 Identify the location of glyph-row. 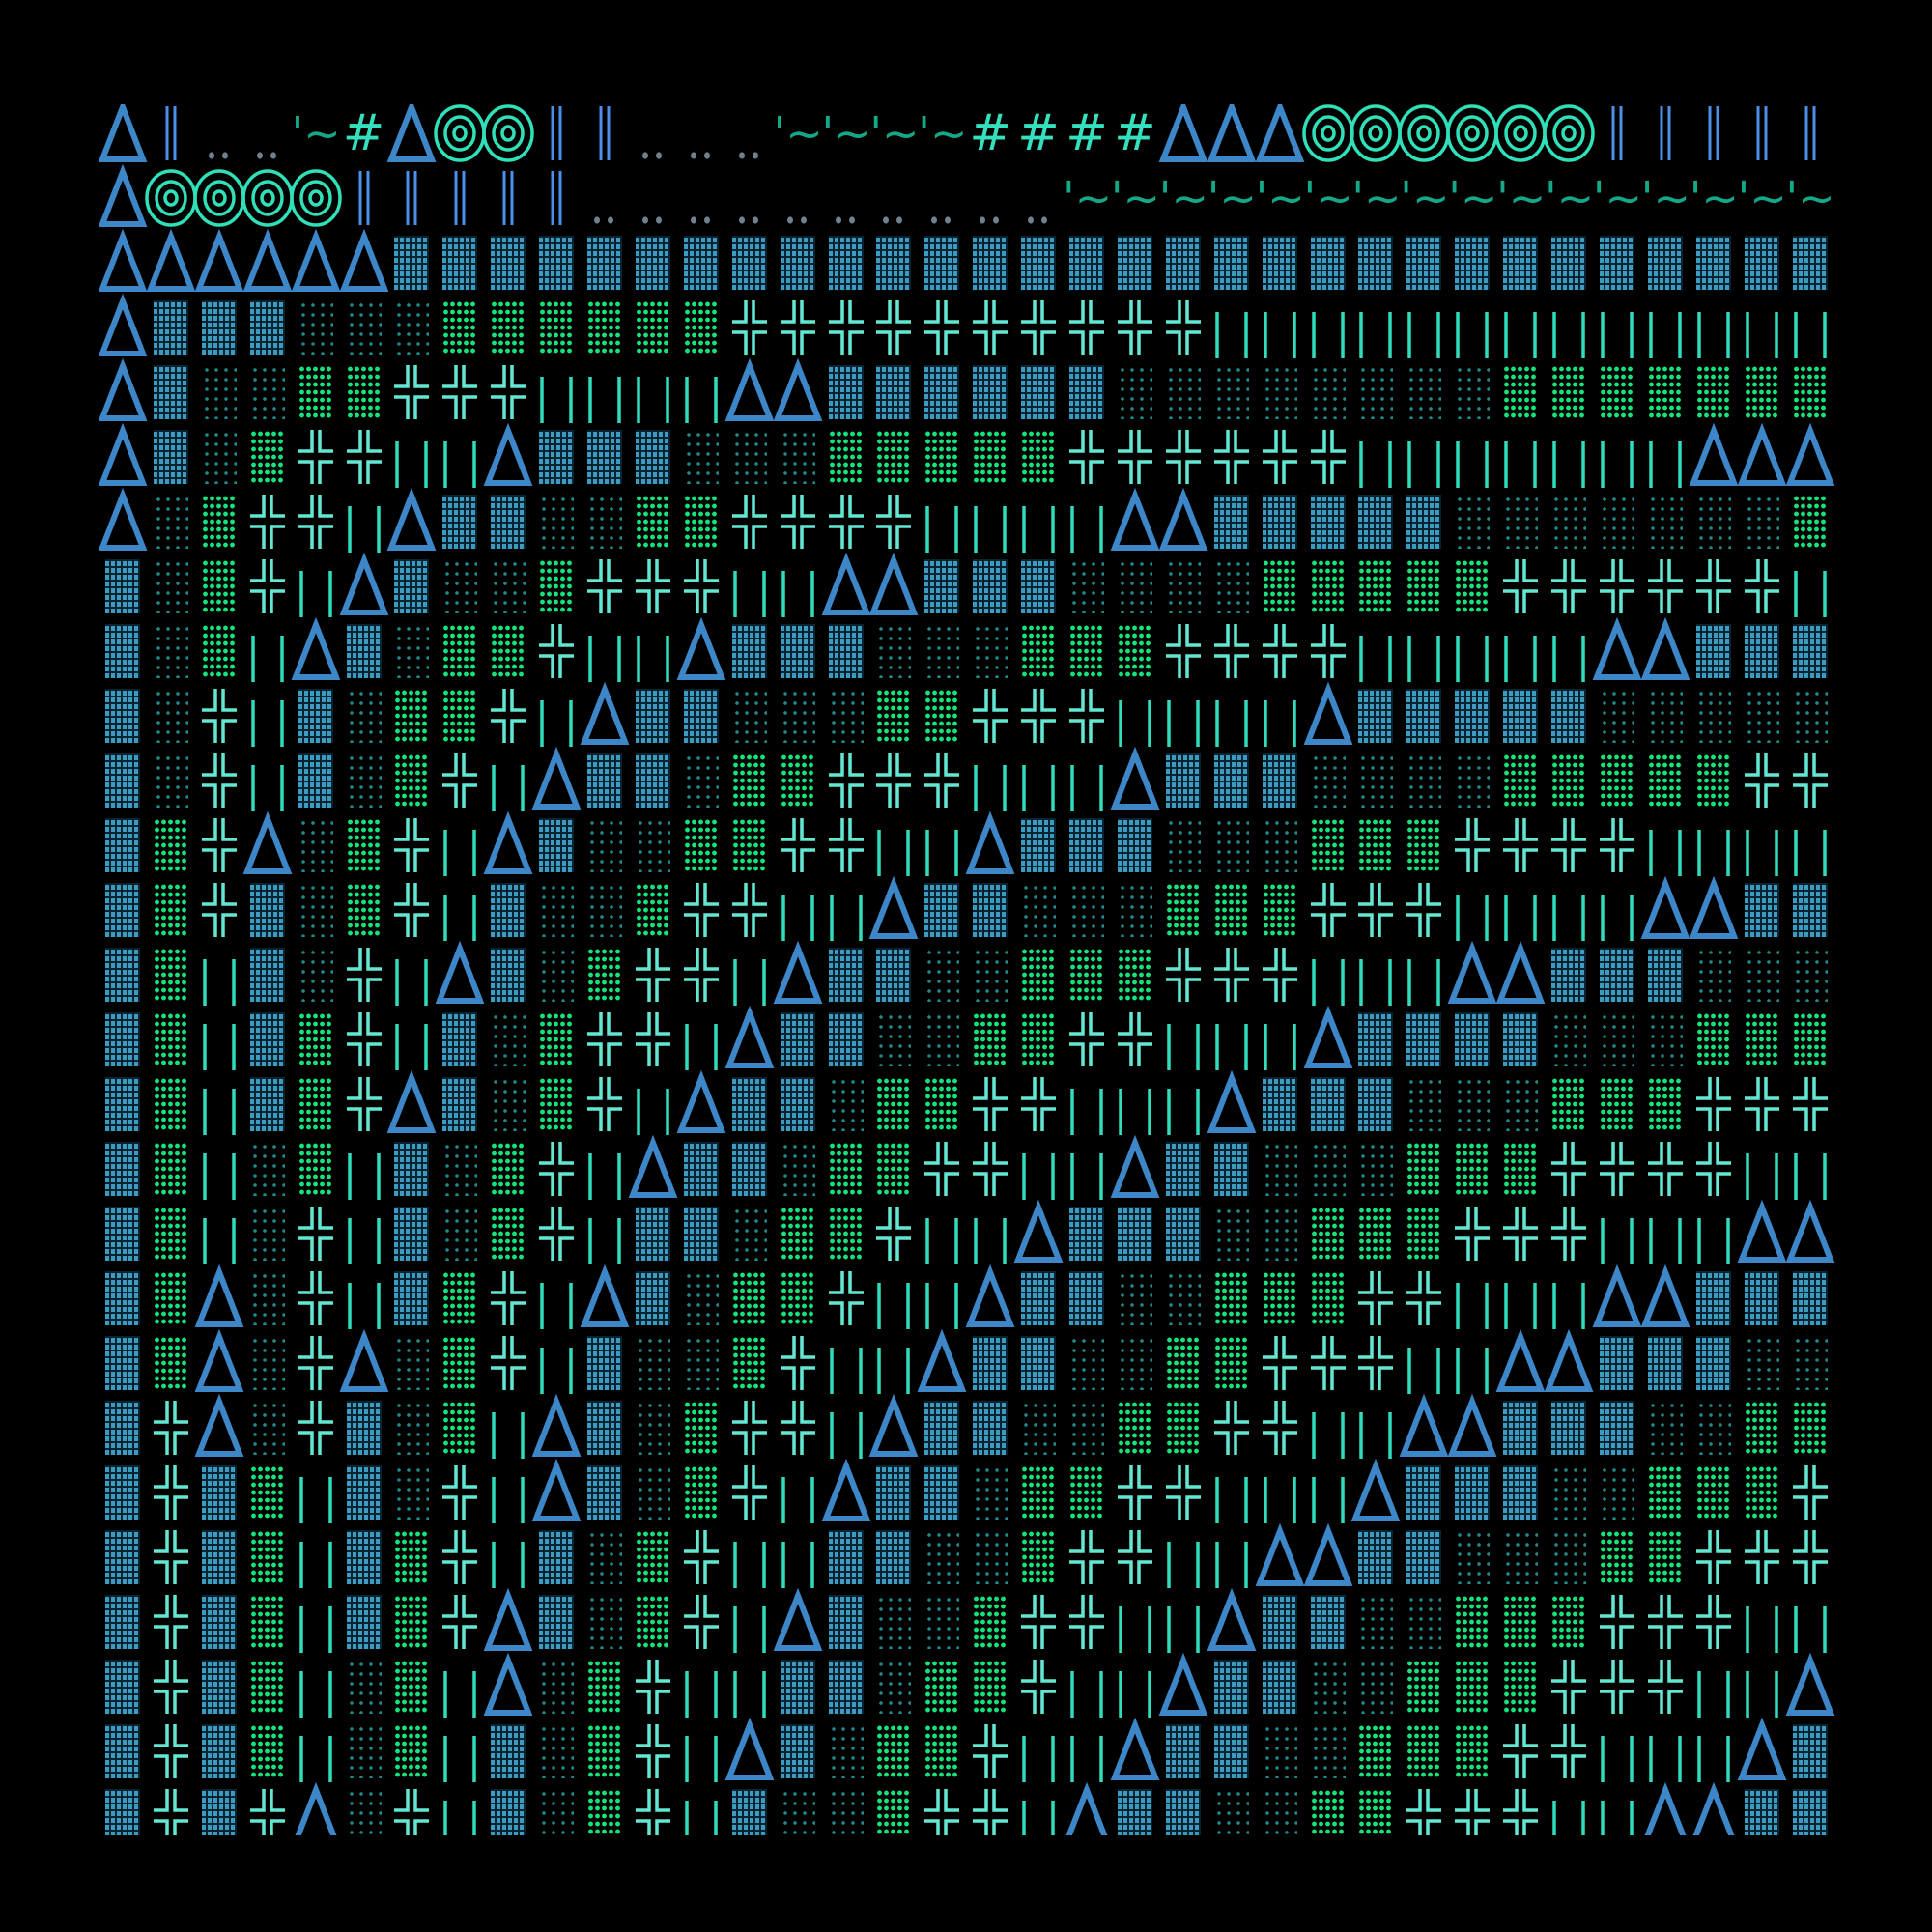
(967, 1808).